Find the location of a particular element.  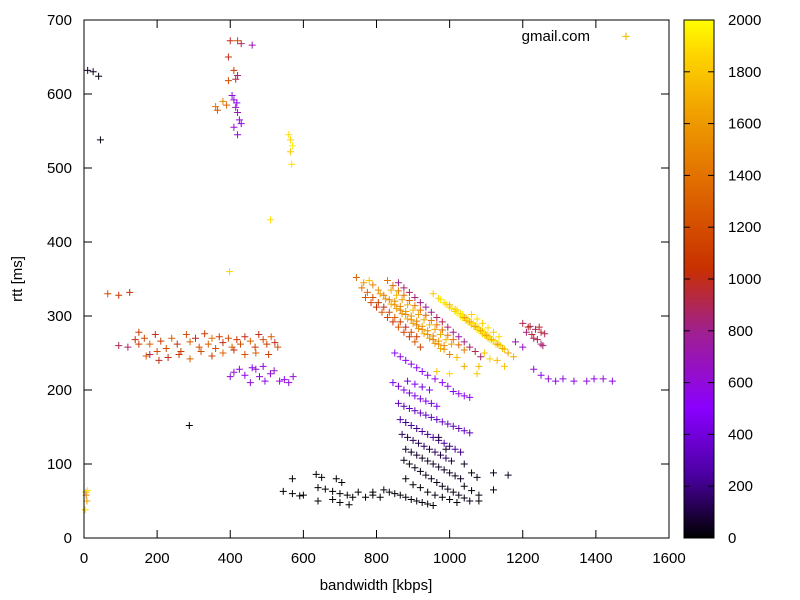

x-tick-label: 1000 is located at coordinates (449, 558).